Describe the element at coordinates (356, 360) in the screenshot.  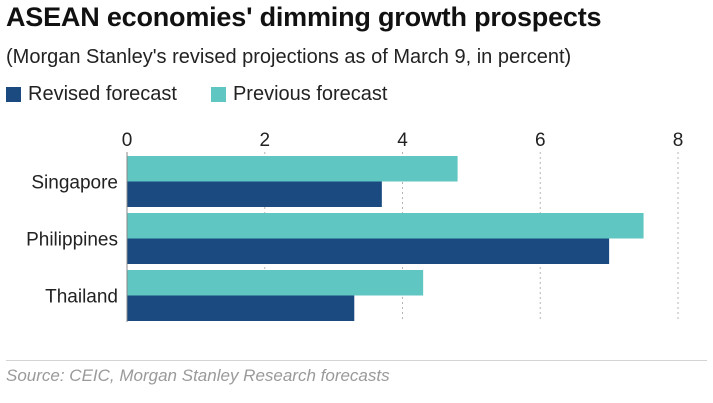
I see `source-divider` at that location.